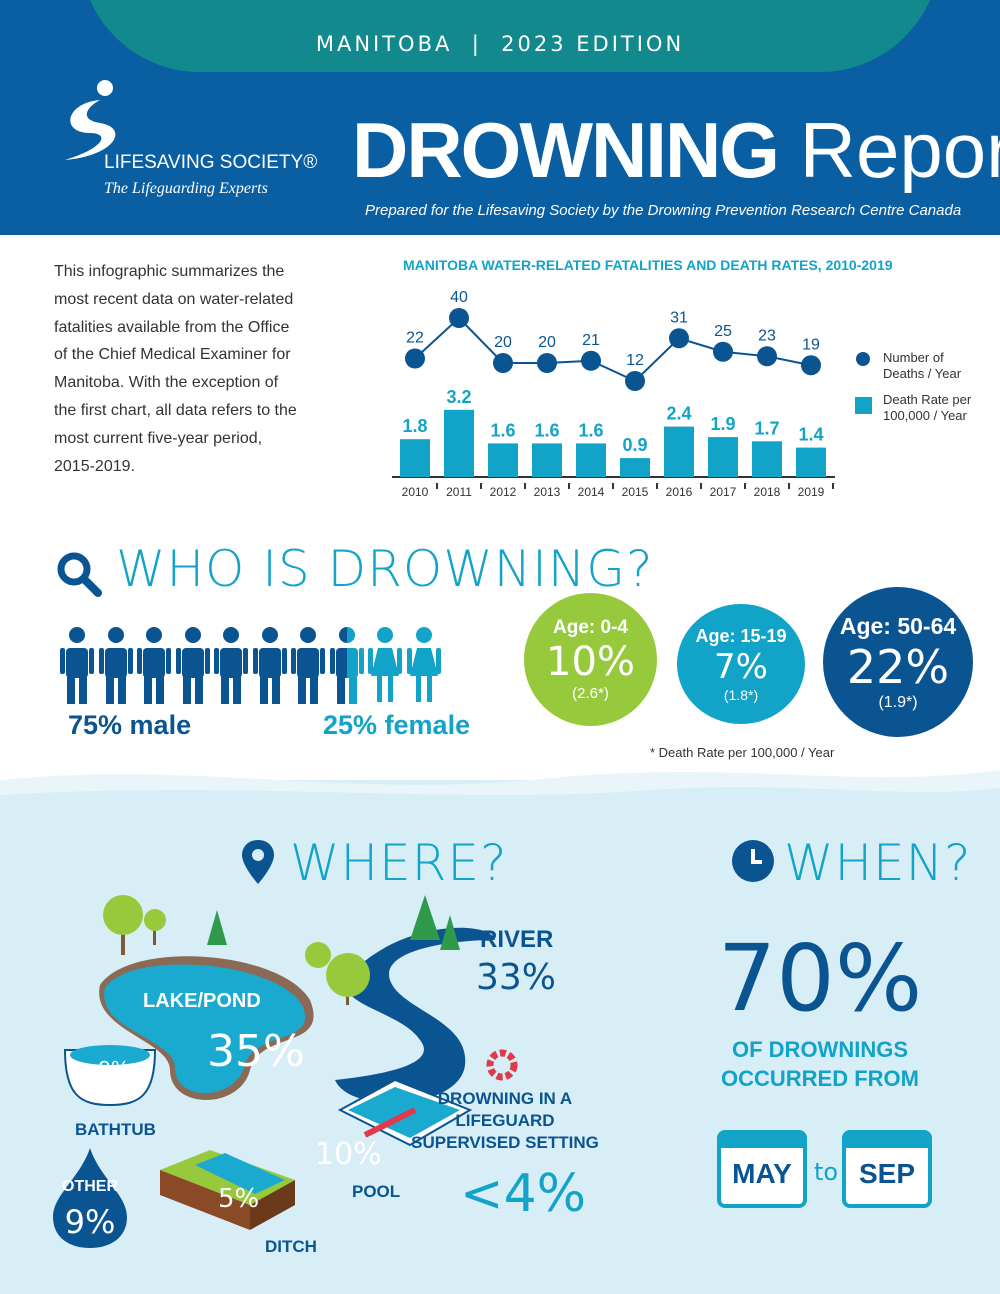  Describe the element at coordinates (913, 357) in the screenshot. I see `legend-label: Number of` at that location.